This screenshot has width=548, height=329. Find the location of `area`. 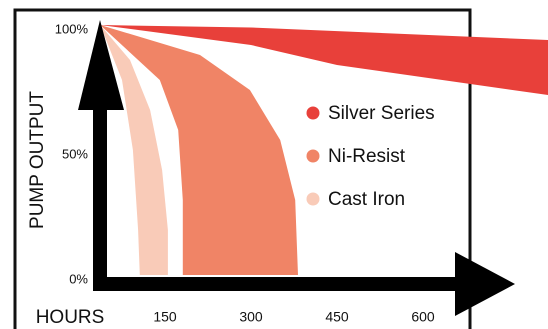

area is located at coordinates (134, 150).